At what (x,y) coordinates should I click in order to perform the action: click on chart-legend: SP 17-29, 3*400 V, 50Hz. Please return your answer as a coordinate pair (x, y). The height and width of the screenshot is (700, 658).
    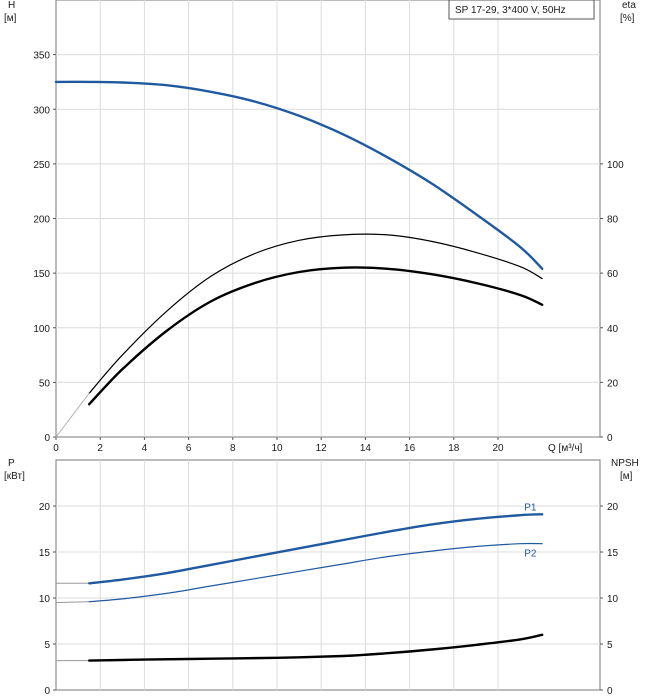
    Looking at the image, I should click on (521, 10).